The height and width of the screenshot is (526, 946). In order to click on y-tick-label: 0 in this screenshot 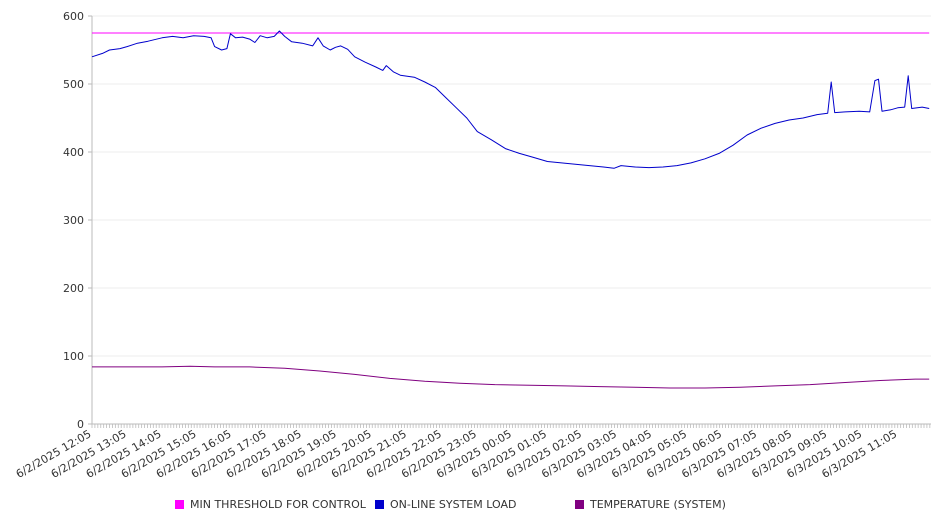, I will do `click(80, 424)`.